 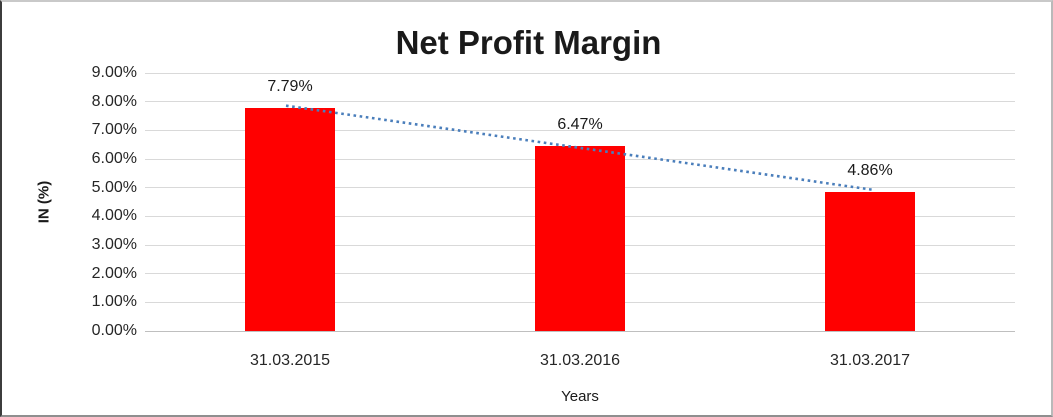 What do you see at coordinates (528, 42) in the screenshot?
I see `chart-title: Net Profit Margin` at bounding box center [528, 42].